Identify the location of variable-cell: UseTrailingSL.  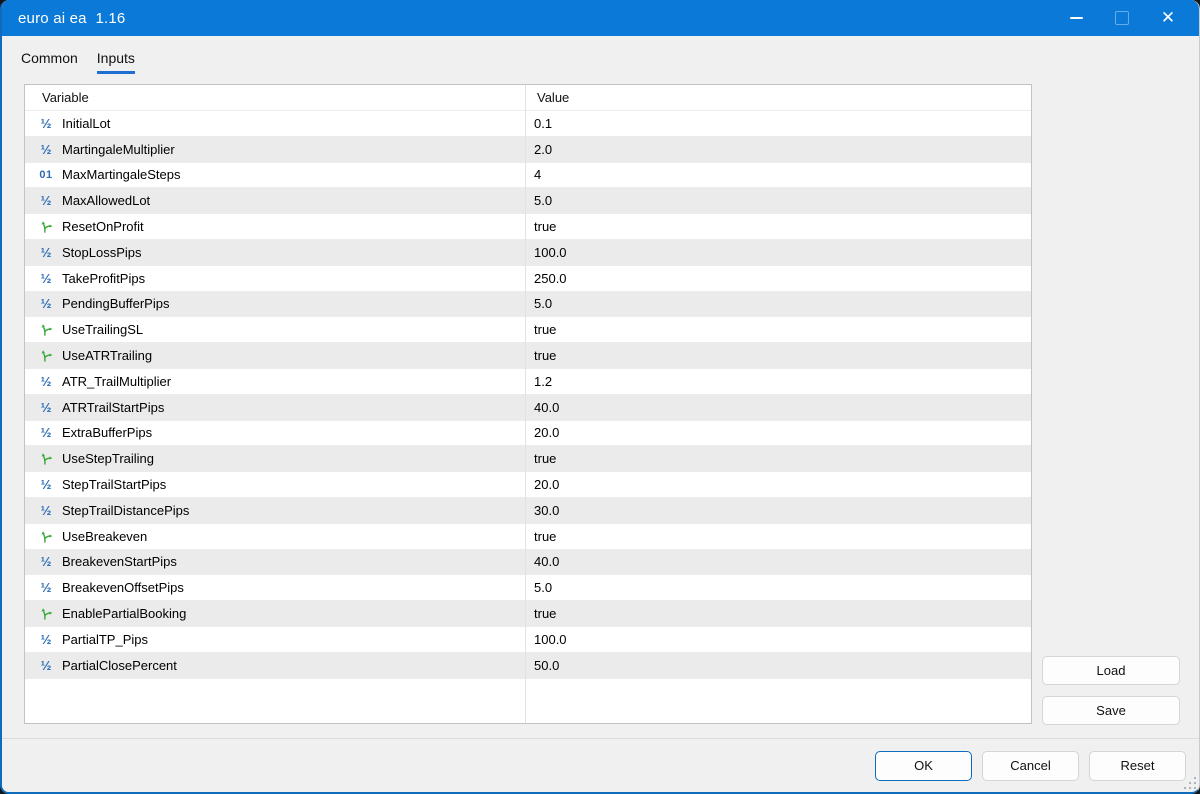
(275, 329).